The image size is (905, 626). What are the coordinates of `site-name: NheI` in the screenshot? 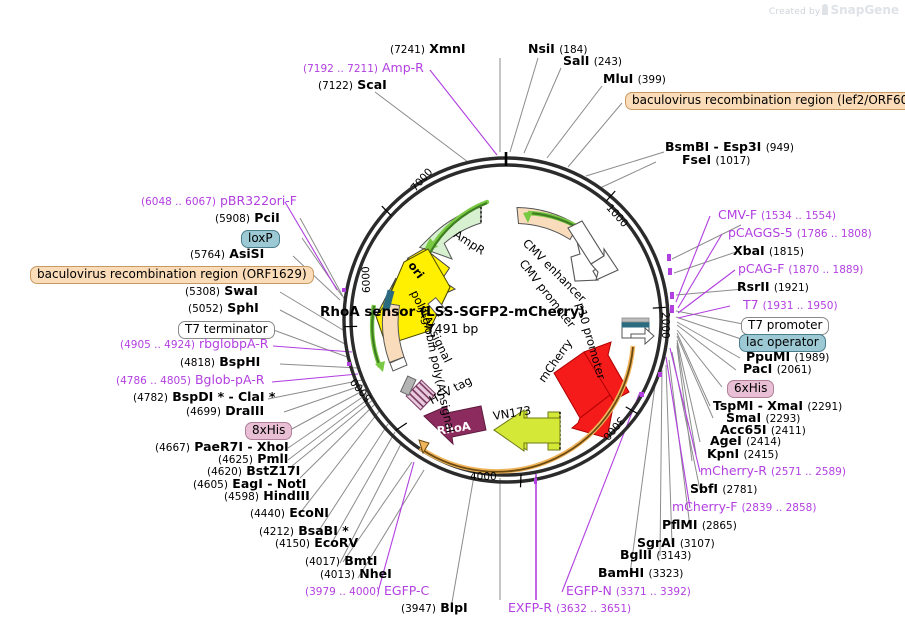 It's located at (375, 573).